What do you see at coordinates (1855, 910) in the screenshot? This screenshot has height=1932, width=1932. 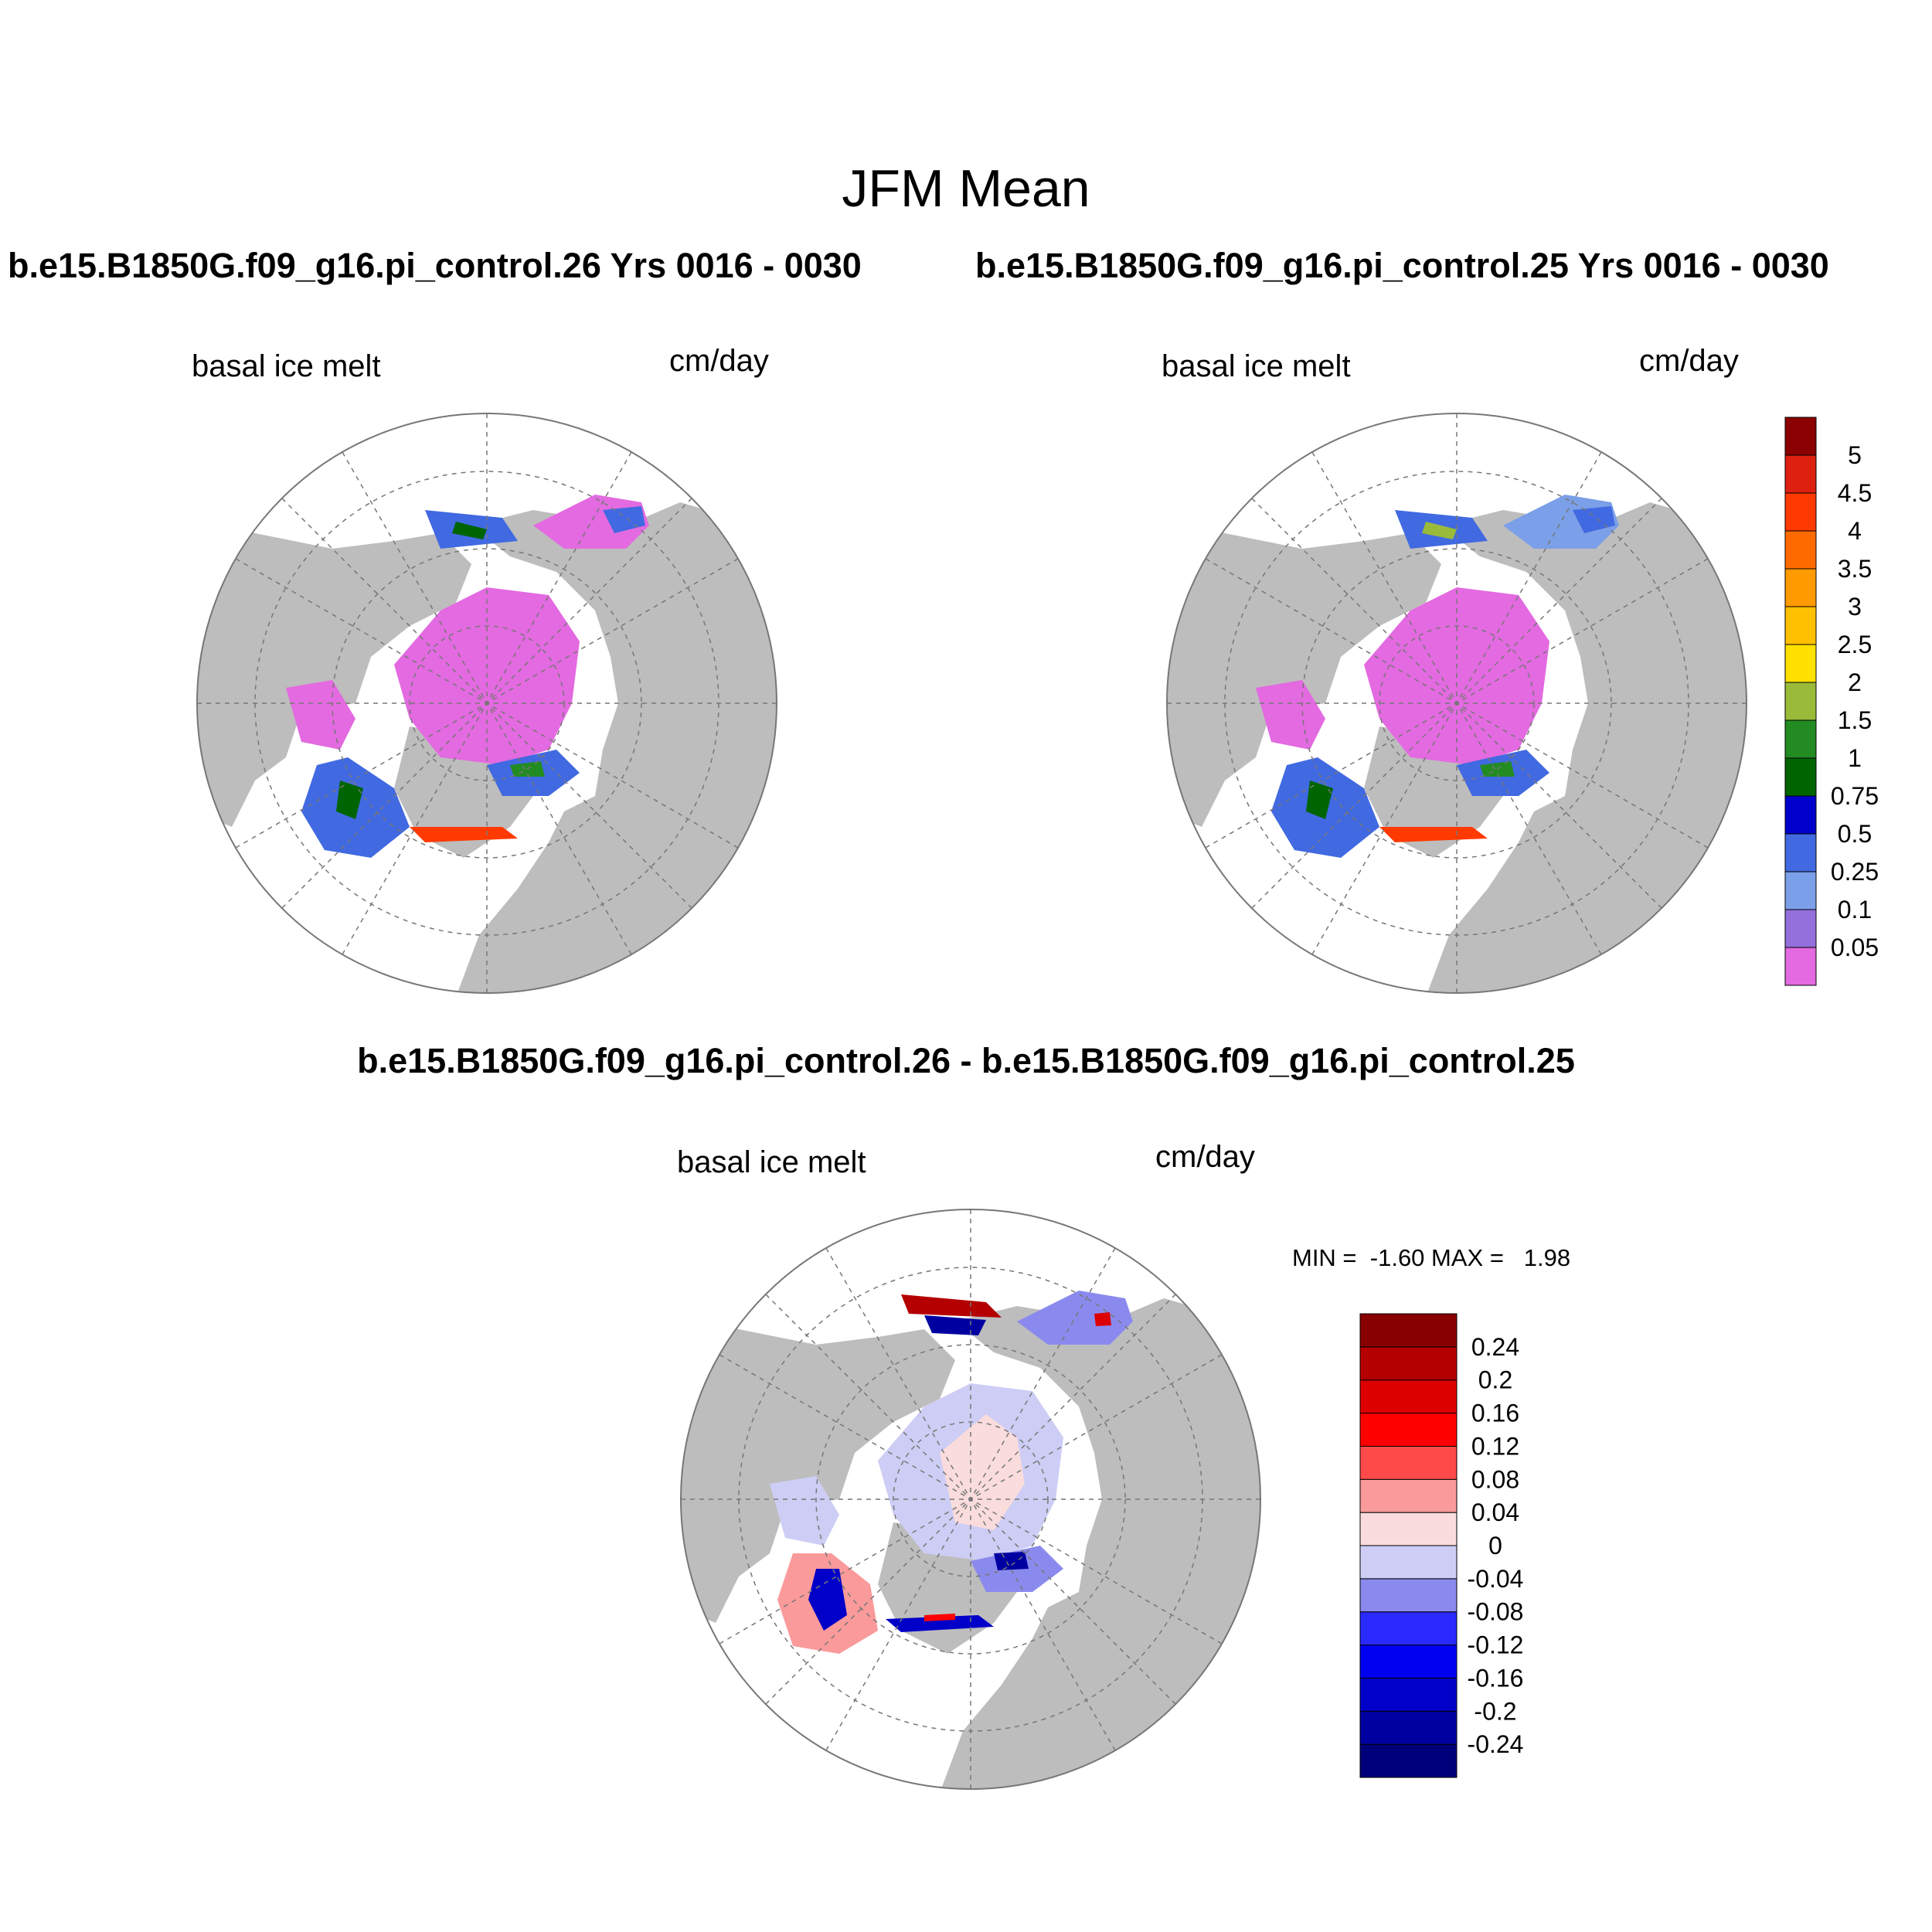 I see `colorbar-main-label: 0.1` at bounding box center [1855, 910].